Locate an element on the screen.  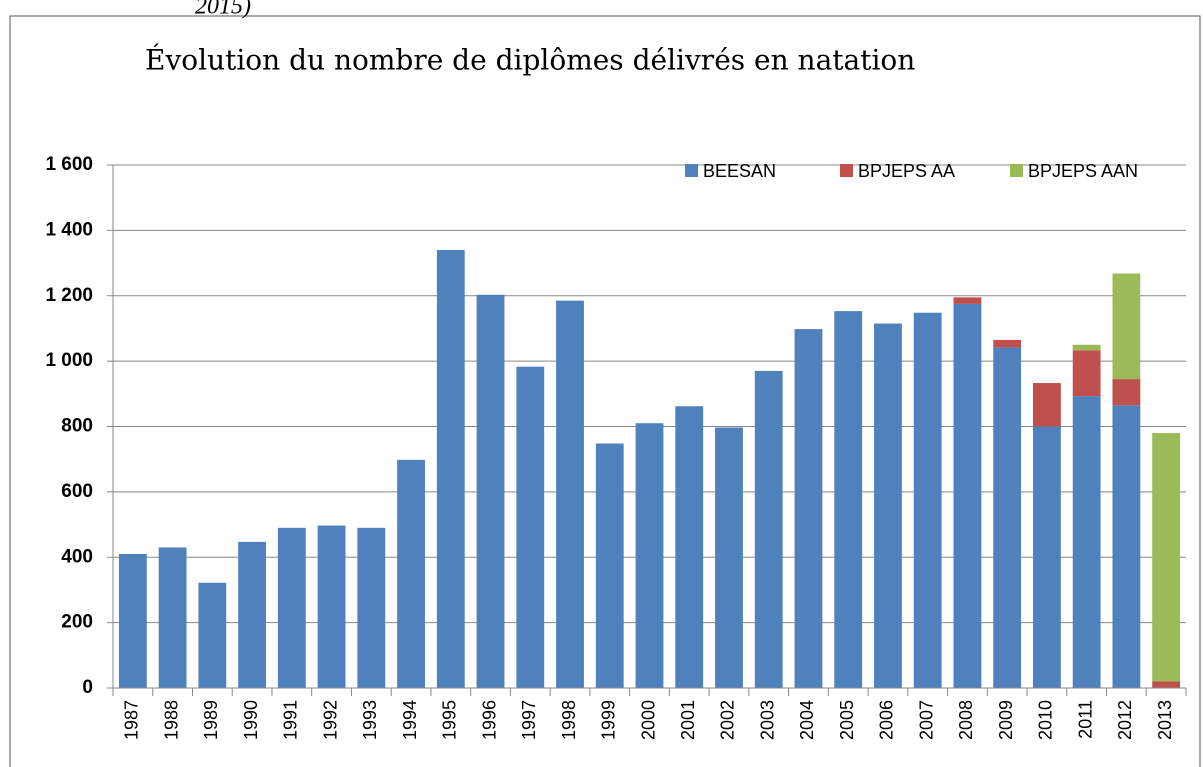
x-tick-label: 1987 is located at coordinates (132, 720).